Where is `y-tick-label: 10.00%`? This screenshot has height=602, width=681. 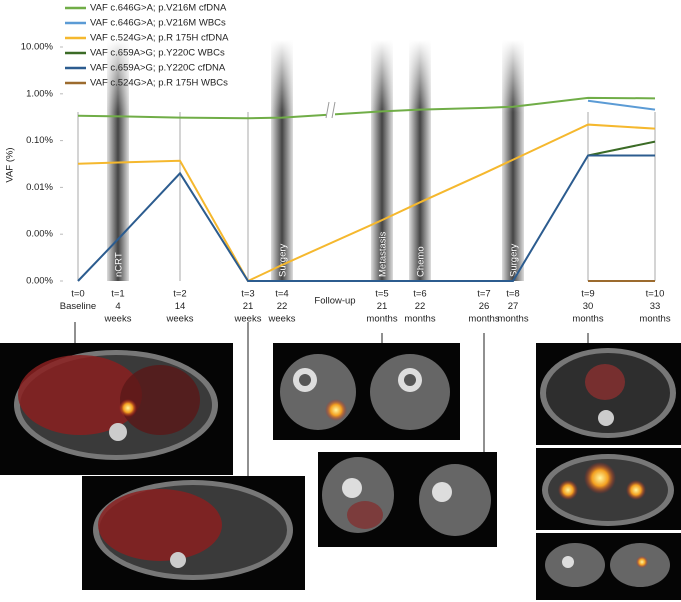
y-tick-label: 10.00% is located at coordinates (37, 47).